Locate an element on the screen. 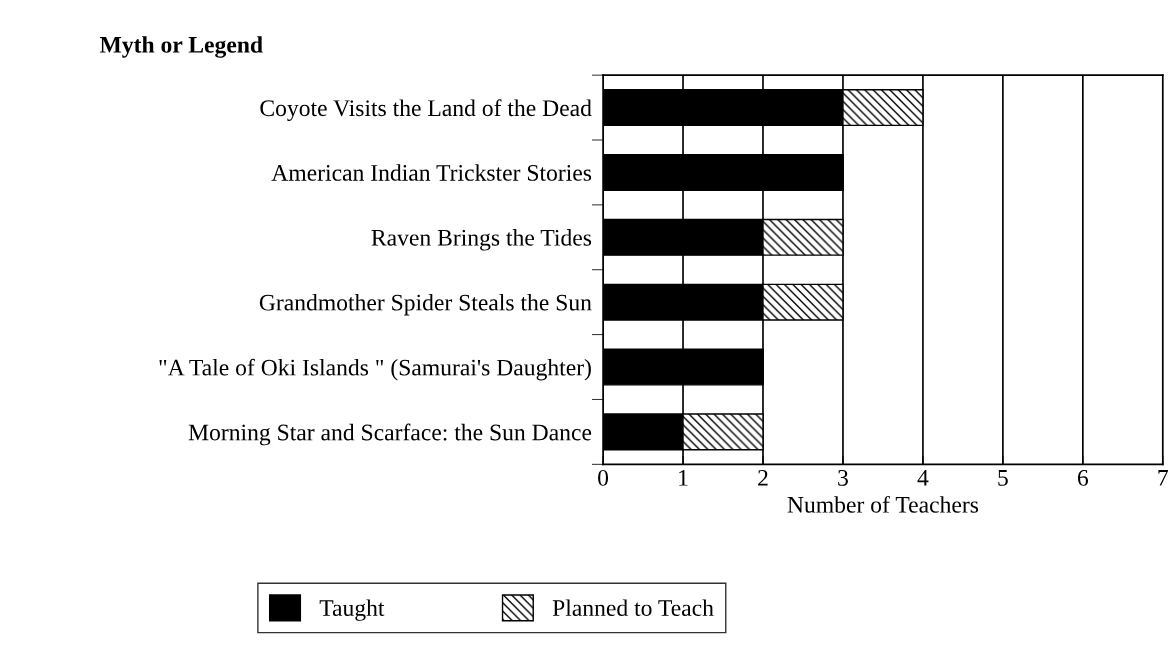 This screenshot has height=671, width=1171. y-tick-label: American Indian Trickster Stories is located at coordinates (431, 172).